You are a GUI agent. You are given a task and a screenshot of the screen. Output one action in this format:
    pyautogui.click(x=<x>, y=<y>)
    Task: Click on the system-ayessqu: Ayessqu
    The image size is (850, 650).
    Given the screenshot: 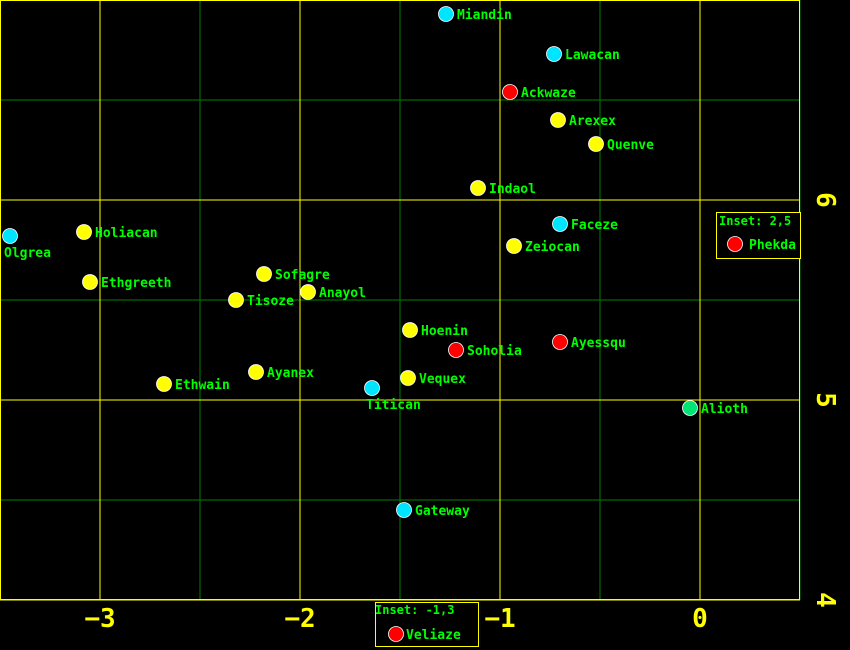 What is the action you would take?
    pyautogui.click(x=589, y=343)
    